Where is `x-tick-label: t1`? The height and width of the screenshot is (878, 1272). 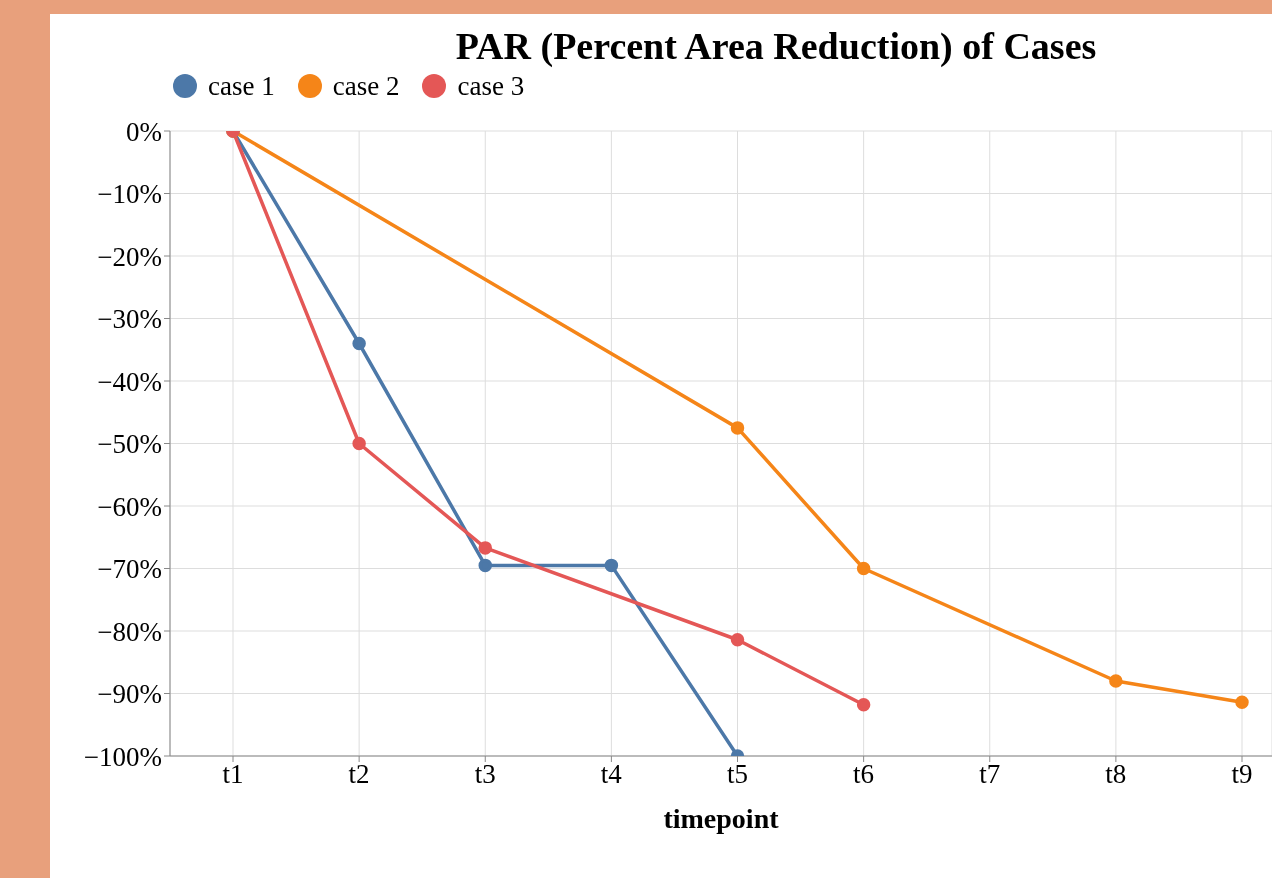
x-tick-label: t1 is located at coordinates (233, 774).